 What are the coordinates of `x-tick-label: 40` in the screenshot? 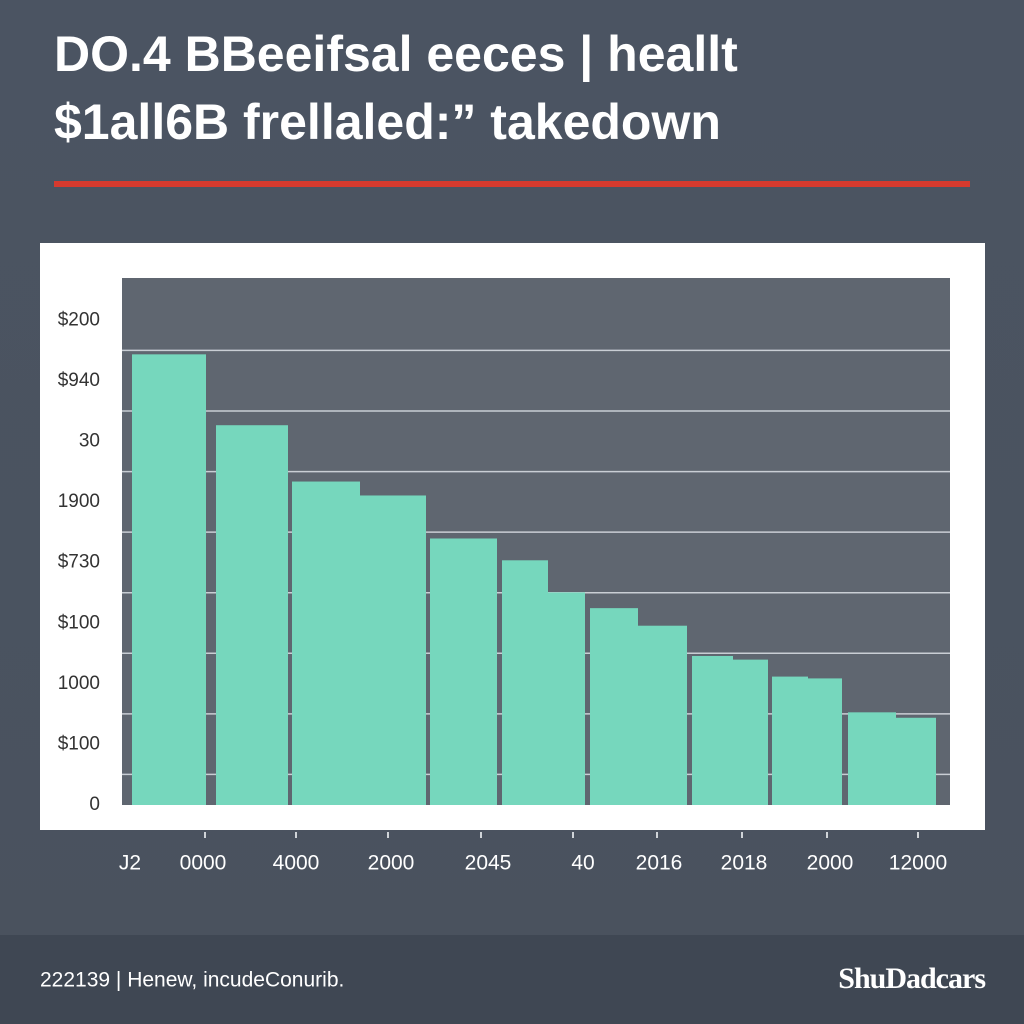 It's located at (582, 863).